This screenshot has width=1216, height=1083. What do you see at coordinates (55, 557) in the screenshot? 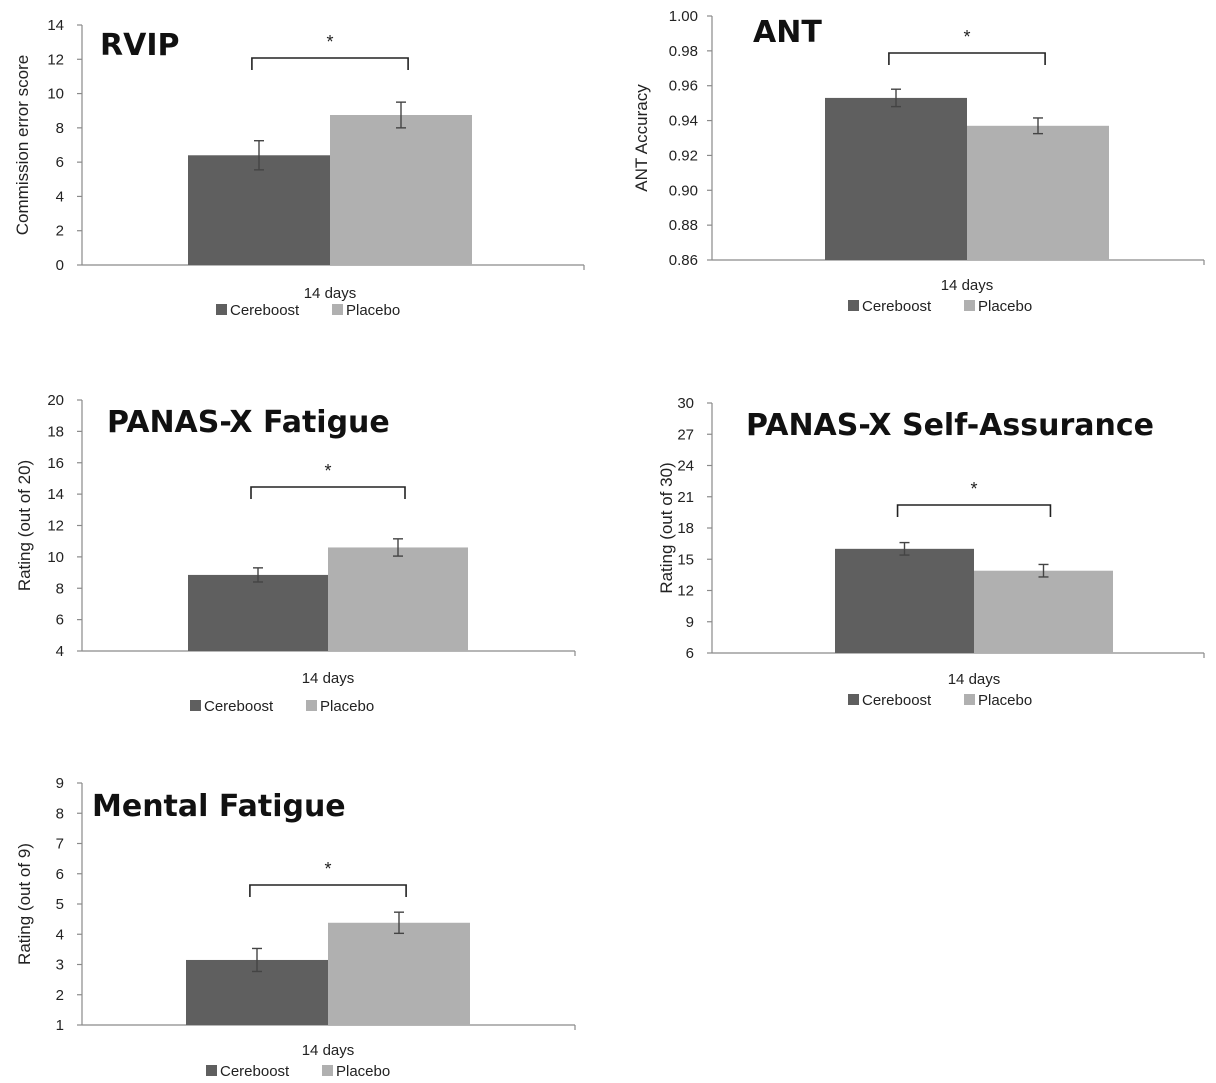
I see `chart-panas-x-fatigue-y-tick-label: 10` at bounding box center [55, 557].